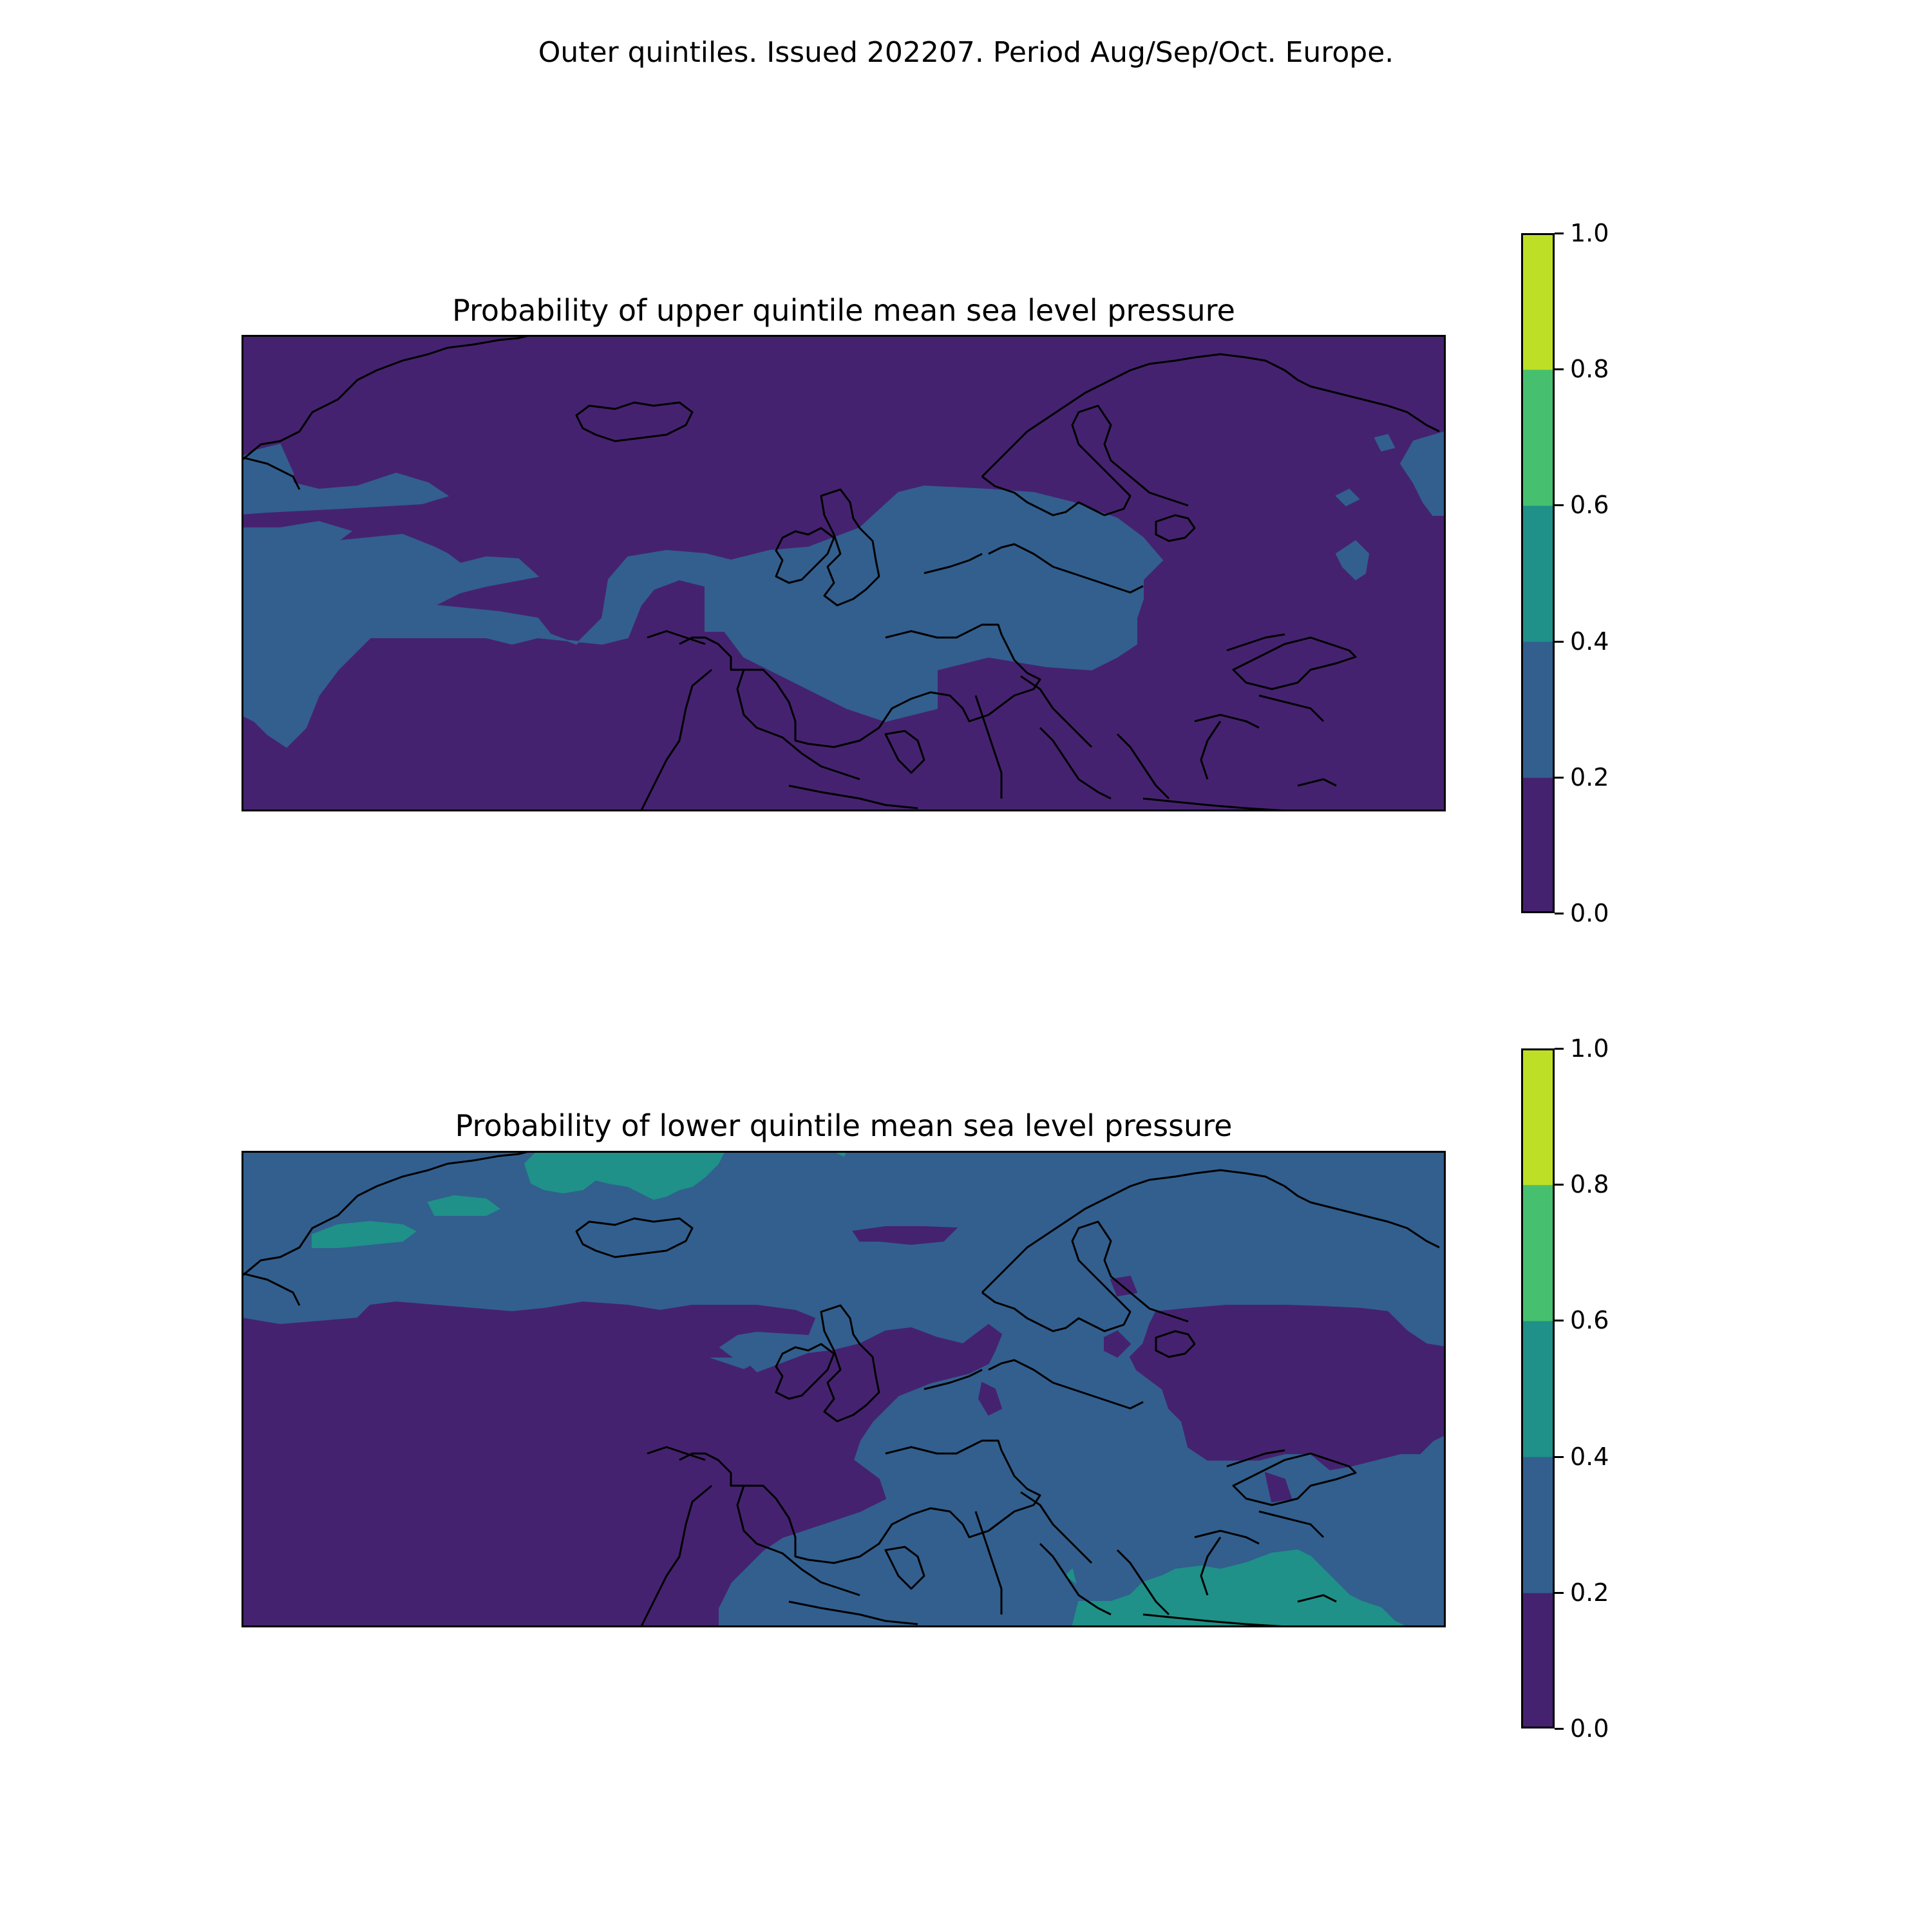 The height and width of the screenshot is (1932, 1932). What do you see at coordinates (346, 479) in the screenshot?
I see `field-region-0.2-0.4-atlantic` at bounding box center [346, 479].